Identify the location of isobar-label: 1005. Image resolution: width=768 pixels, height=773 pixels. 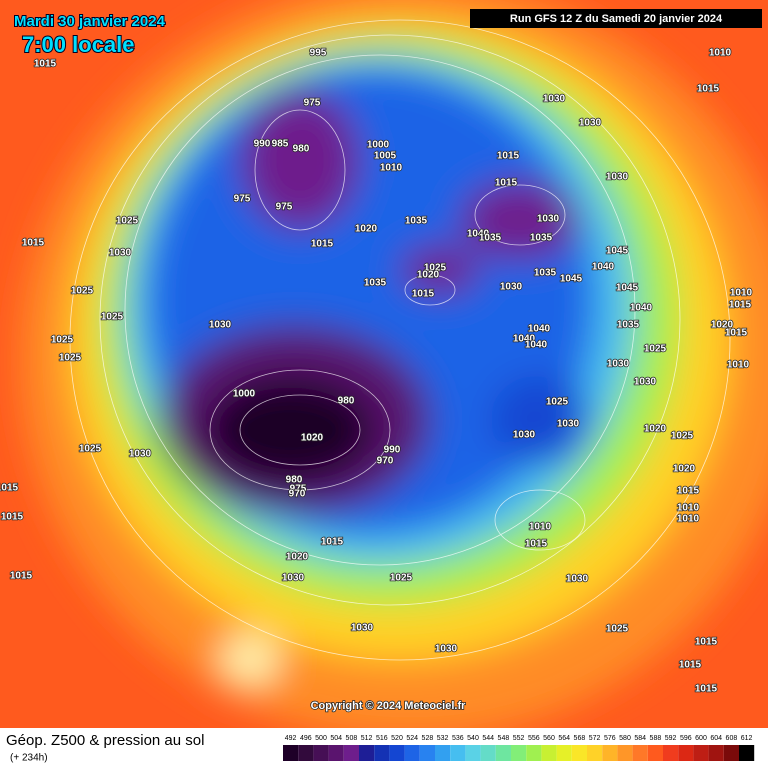
(385, 156).